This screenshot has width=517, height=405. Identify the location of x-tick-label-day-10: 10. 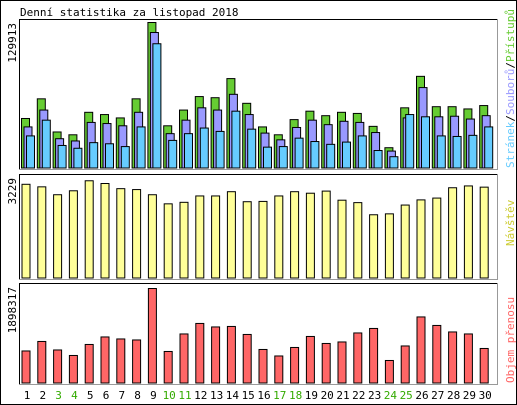
(169, 395).